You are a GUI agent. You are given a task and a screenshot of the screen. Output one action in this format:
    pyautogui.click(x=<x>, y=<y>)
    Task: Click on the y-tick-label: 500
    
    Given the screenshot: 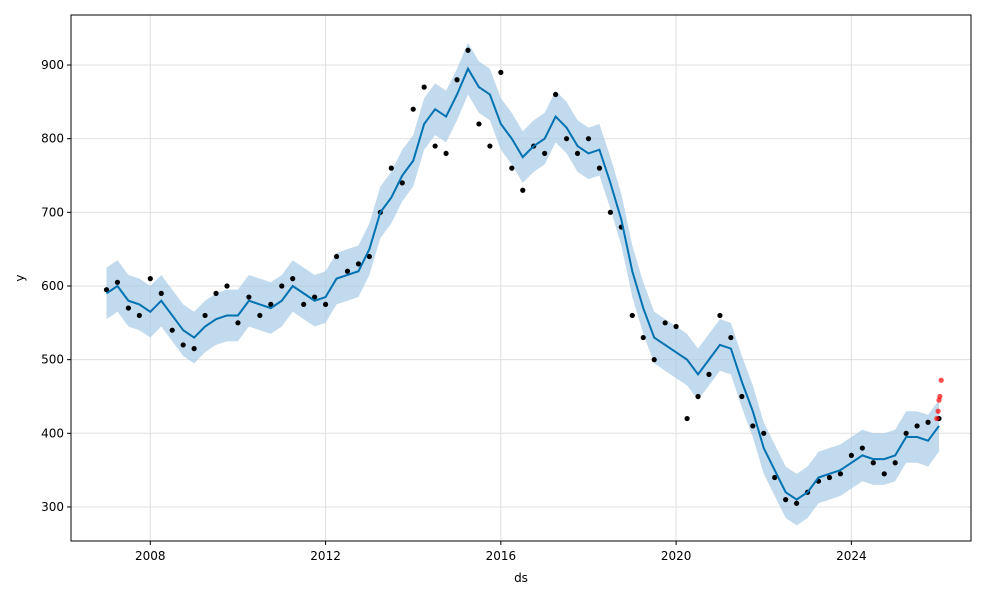 What is the action you would take?
    pyautogui.click(x=52, y=360)
    